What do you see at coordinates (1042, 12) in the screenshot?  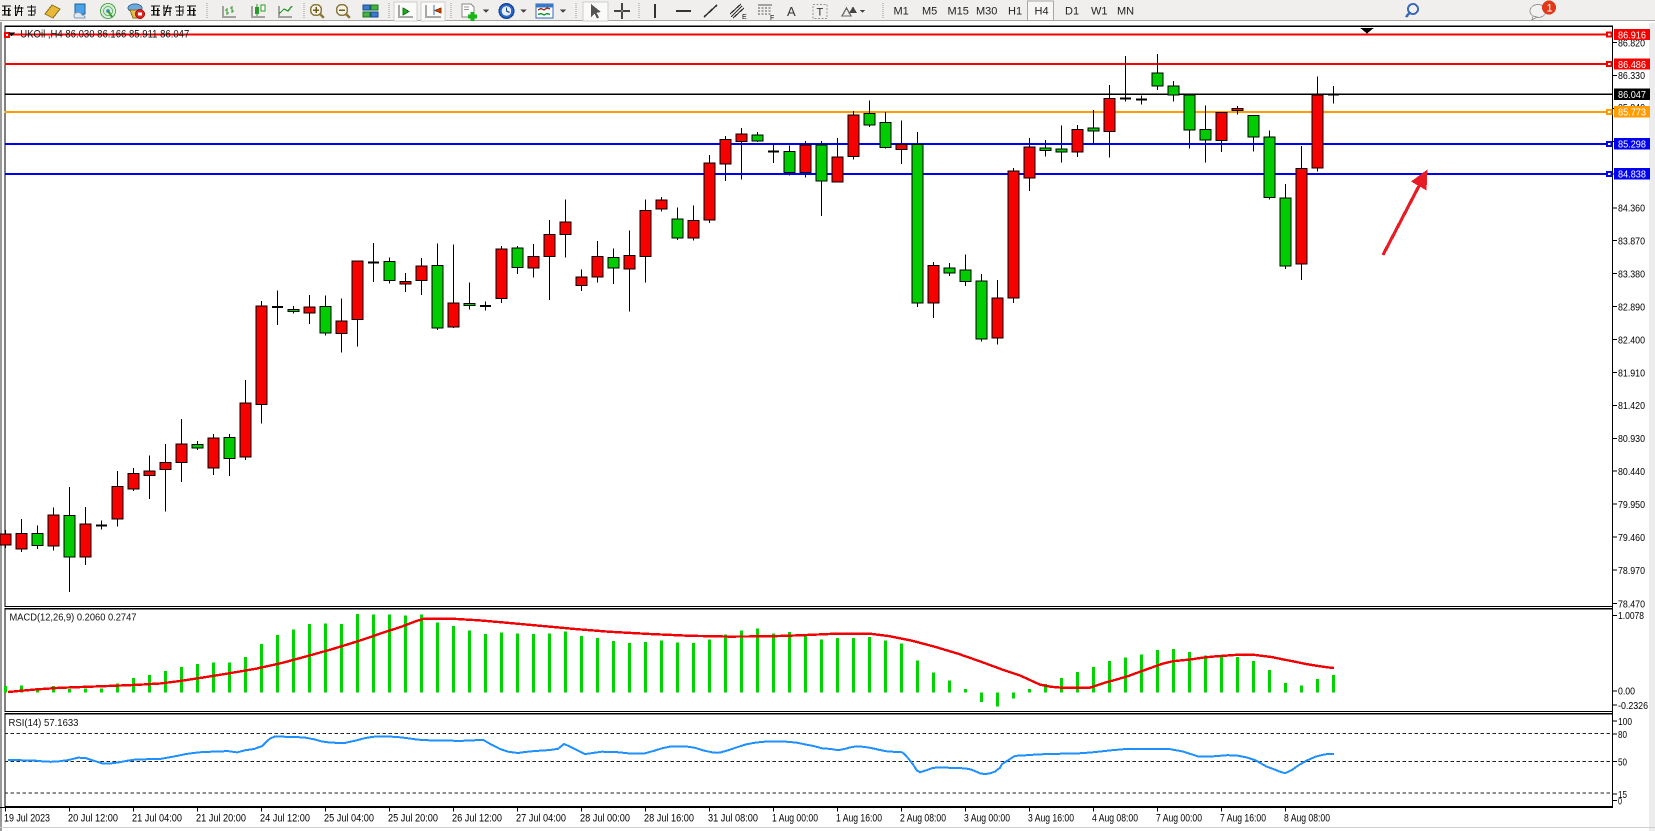 I see `svg-text: H4` at bounding box center [1042, 12].